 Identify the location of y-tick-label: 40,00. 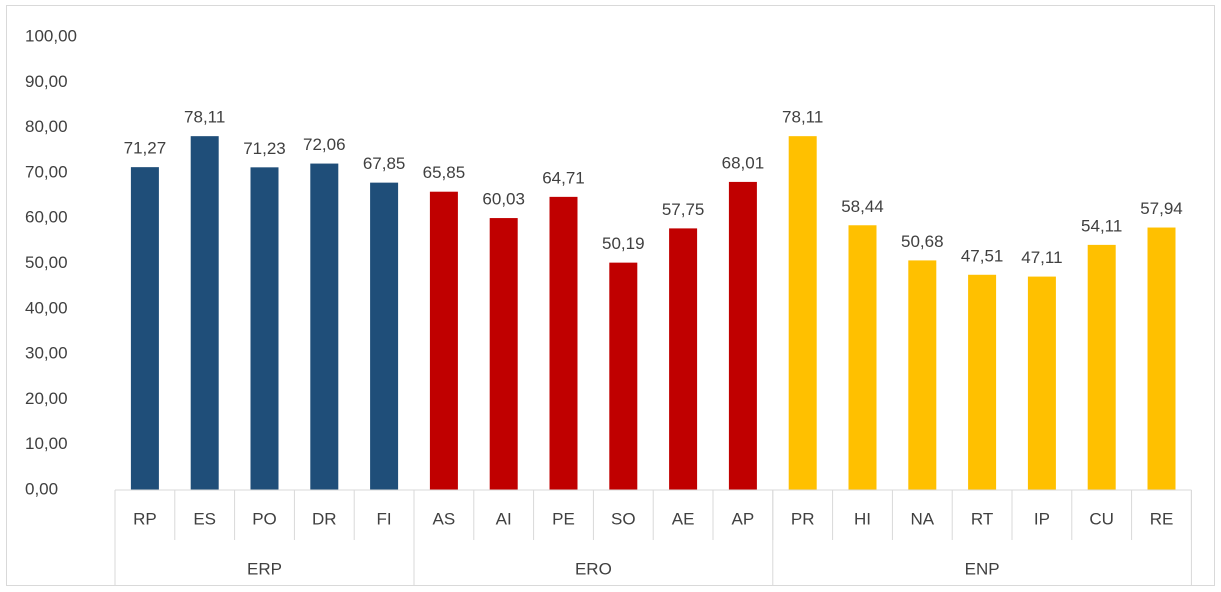
(46, 307).